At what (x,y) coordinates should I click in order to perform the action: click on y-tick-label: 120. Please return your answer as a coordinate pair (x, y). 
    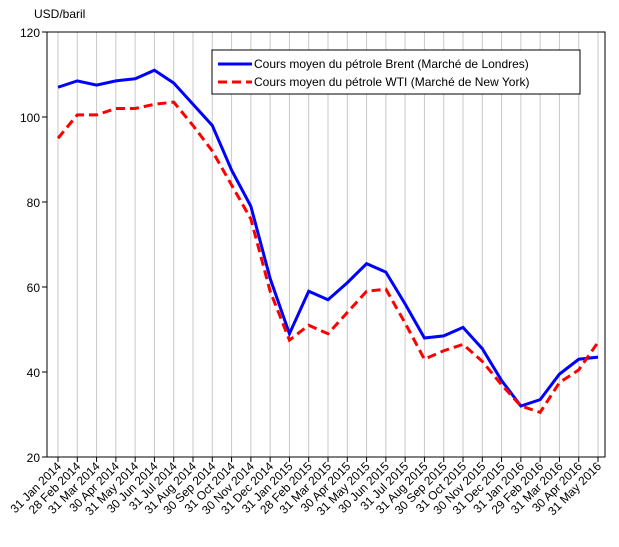
    Looking at the image, I should click on (30, 33).